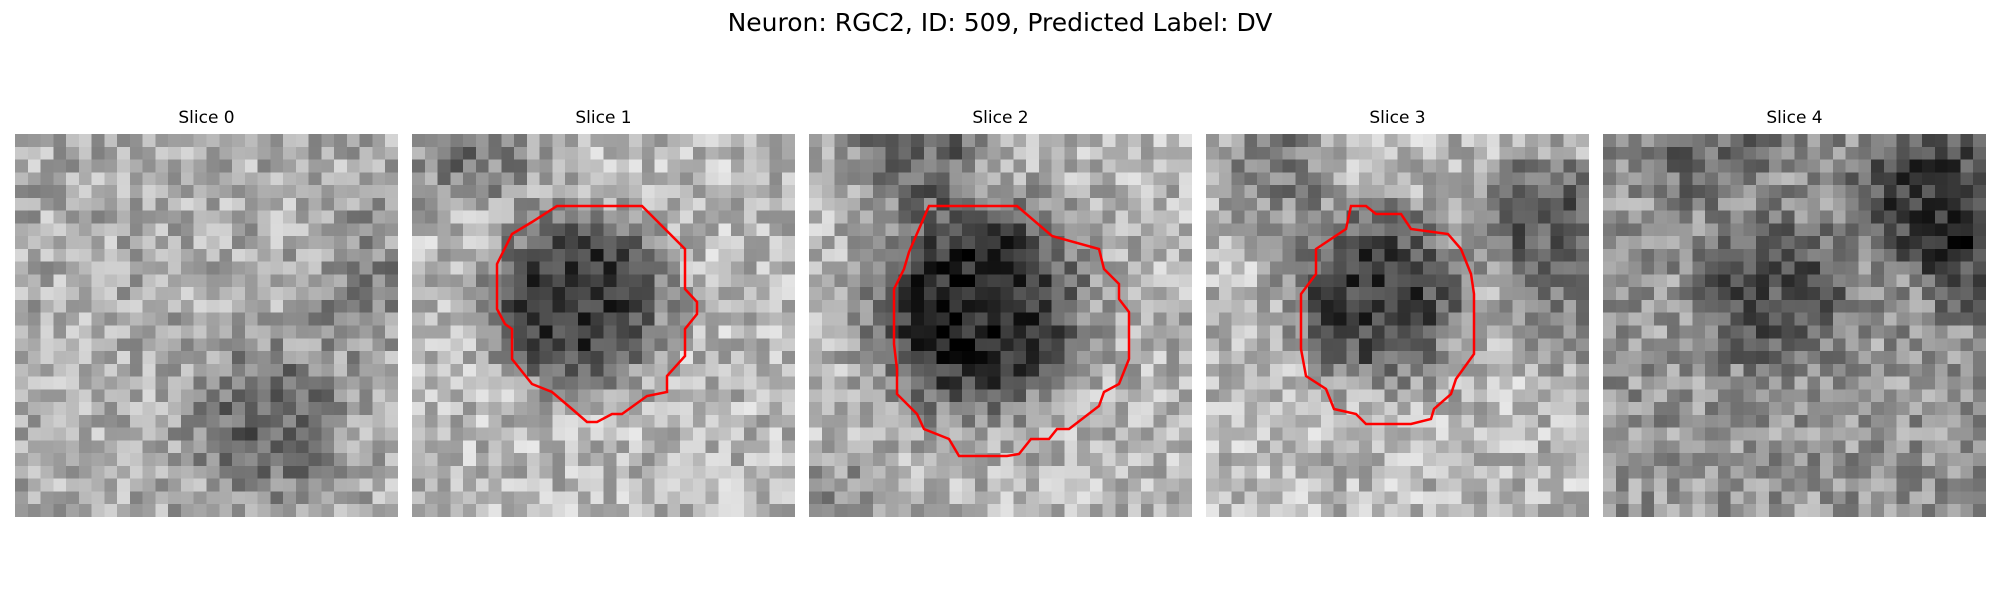 The width and height of the screenshot is (2000, 600). What do you see at coordinates (1000, 118) in the screenshot?
I see `slice-title: Slice 2` at bounding box center [1000, 118].